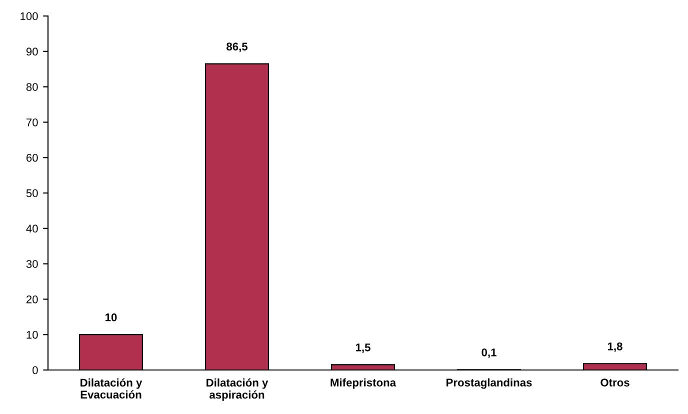 This screenshot has width=688, height=414. I want to click on y-tick-label: 20, so click(32, 299).